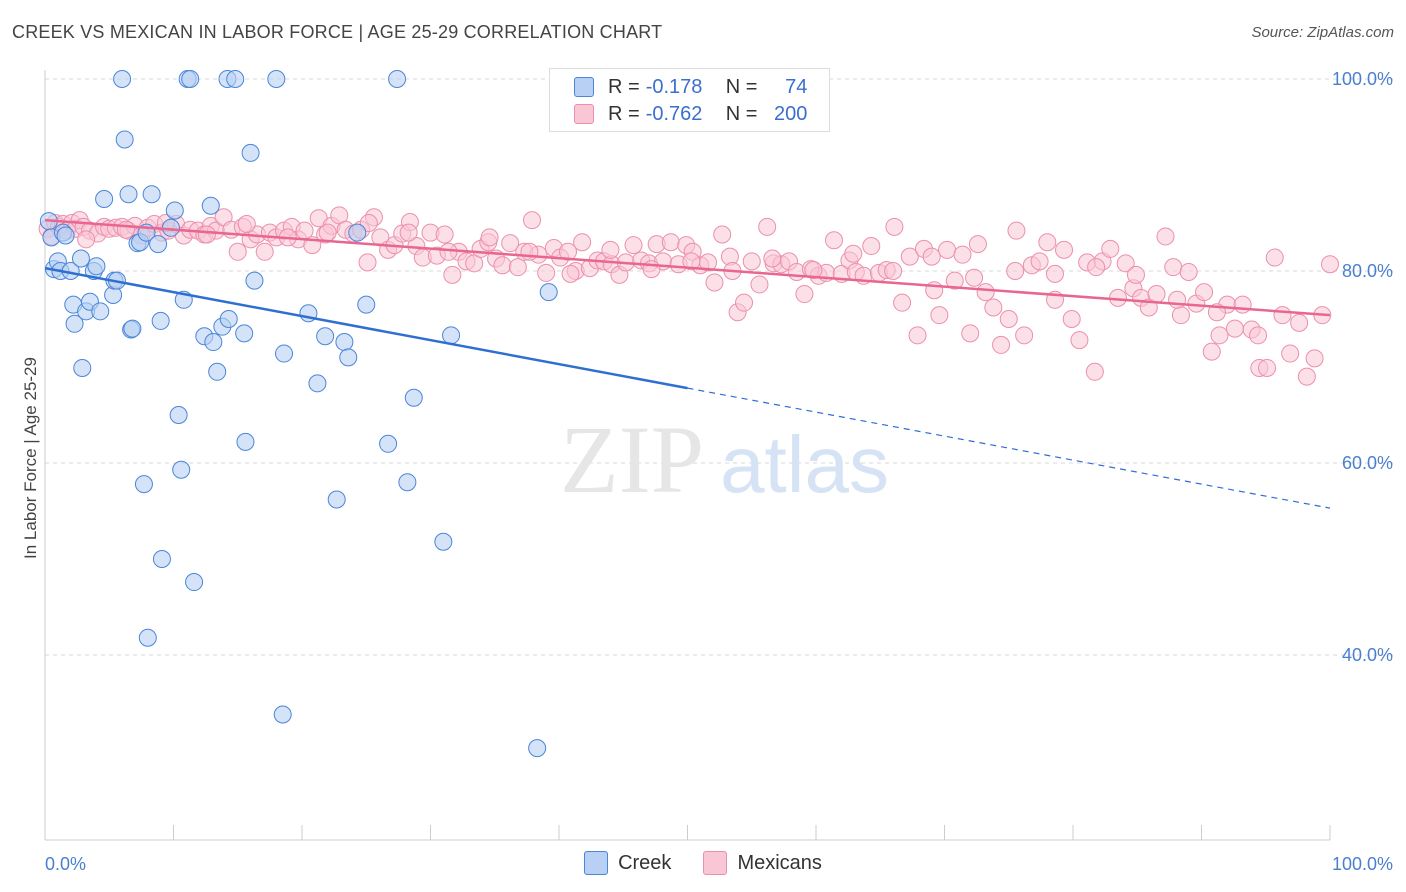 This screenshot has width=1406, height=892. What do you see at coordinates (366, 328) in the screenshot?
I see `trend-line-creek` at bounding box center [366, 328].